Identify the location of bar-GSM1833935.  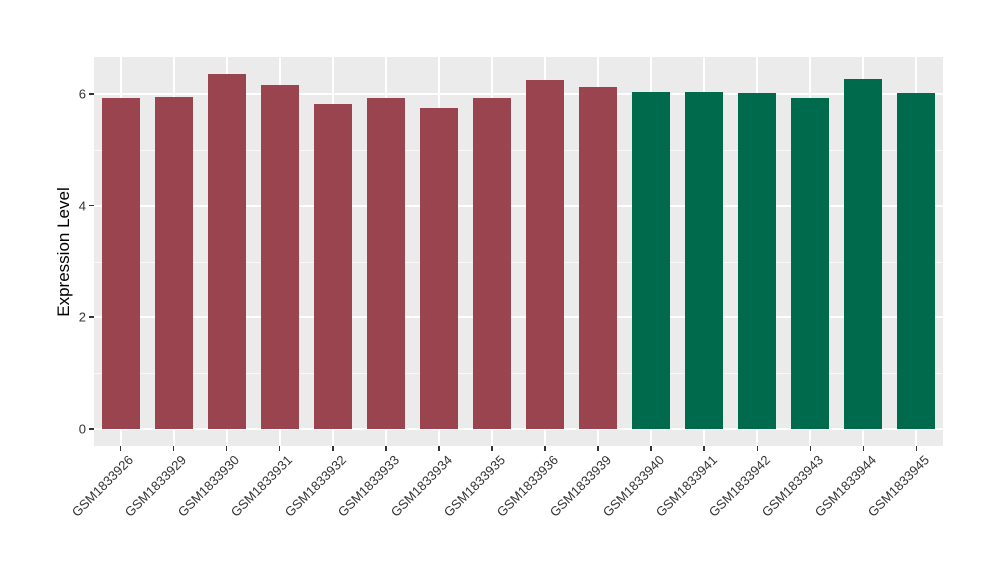
(491, 263).